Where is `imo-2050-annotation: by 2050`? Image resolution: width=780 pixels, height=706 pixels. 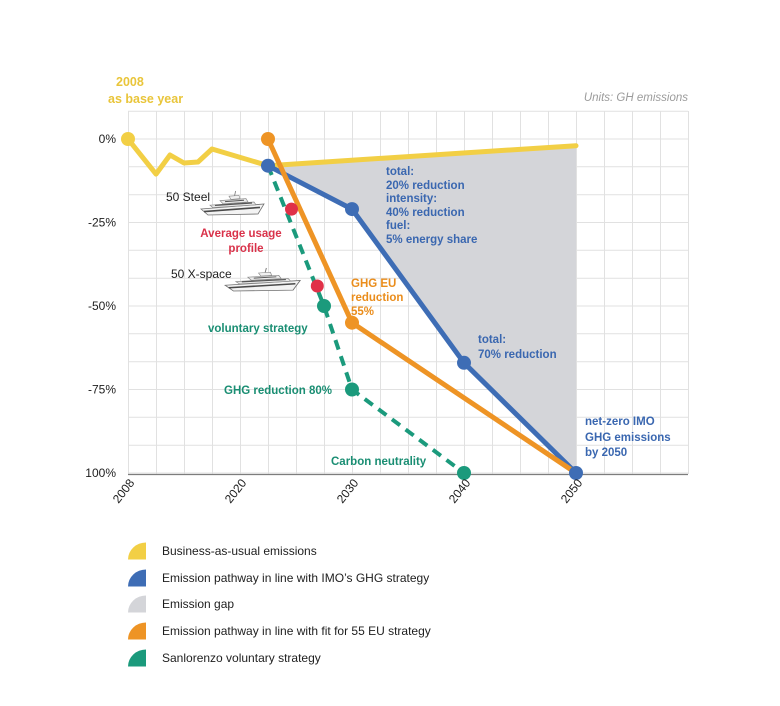
imo-2050-annotation: by 2050 is located at coordinates (606, 453).